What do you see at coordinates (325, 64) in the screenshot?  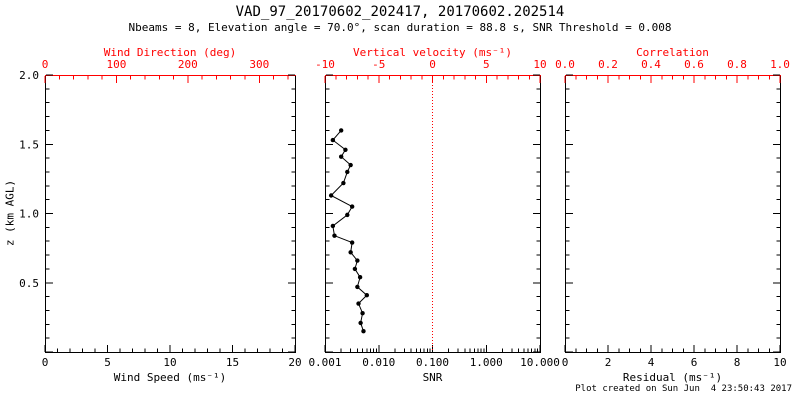 I see `top-tick-label: -10` at bounding box center [325, 64].